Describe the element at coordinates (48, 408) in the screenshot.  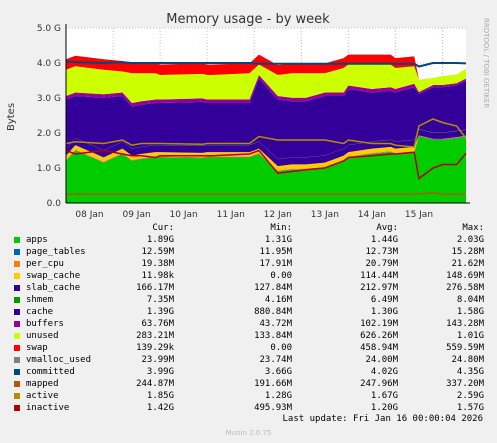
I see `legend-name: inactive` at that location.